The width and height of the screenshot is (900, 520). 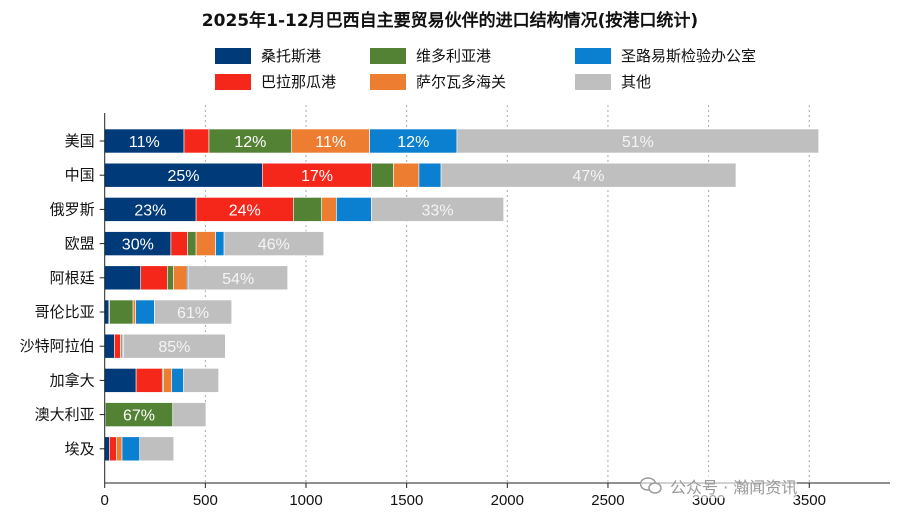 I want to click on y-tick-label: 俄罗斯, so click(x=72, y=209).